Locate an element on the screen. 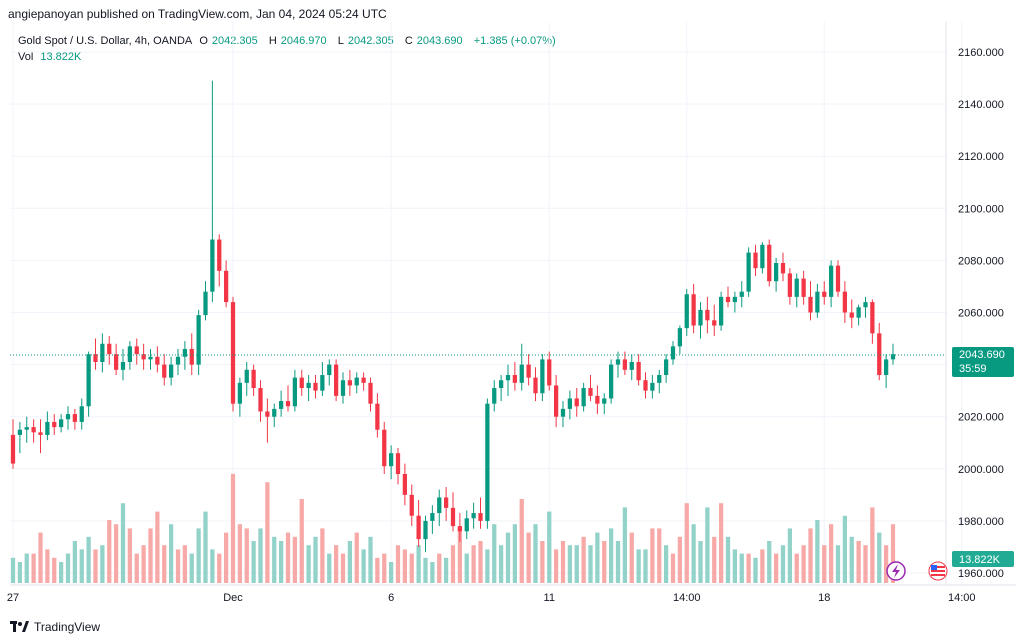  price-tag-countdown: 35:59 is located at coordinates (973, 369).